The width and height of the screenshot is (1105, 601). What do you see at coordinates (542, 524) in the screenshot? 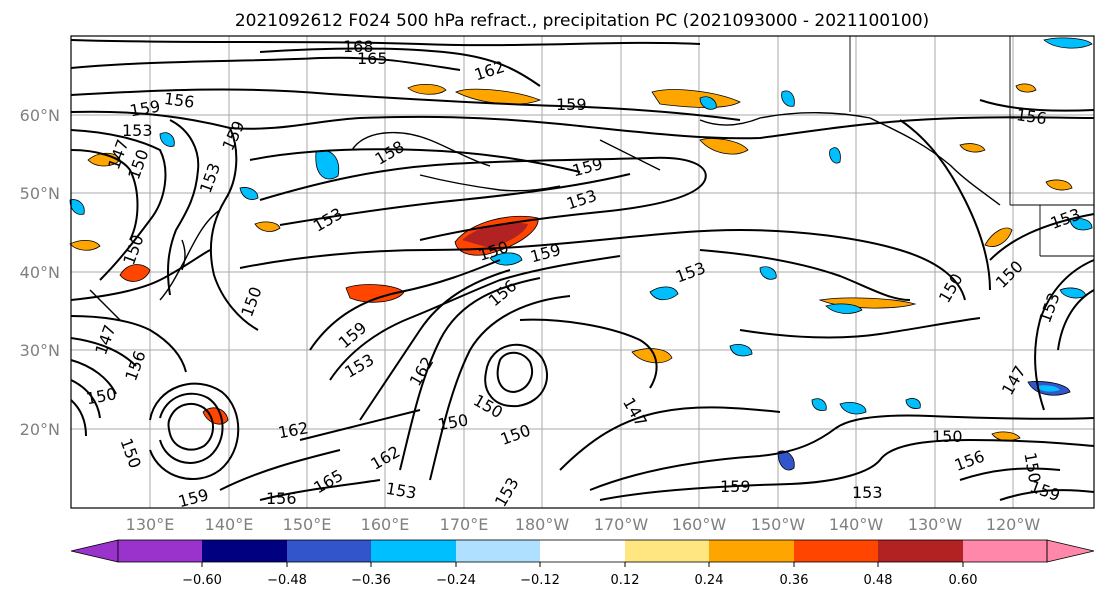
I see `lon-label: 180°W` at bounding box center [542, 524].